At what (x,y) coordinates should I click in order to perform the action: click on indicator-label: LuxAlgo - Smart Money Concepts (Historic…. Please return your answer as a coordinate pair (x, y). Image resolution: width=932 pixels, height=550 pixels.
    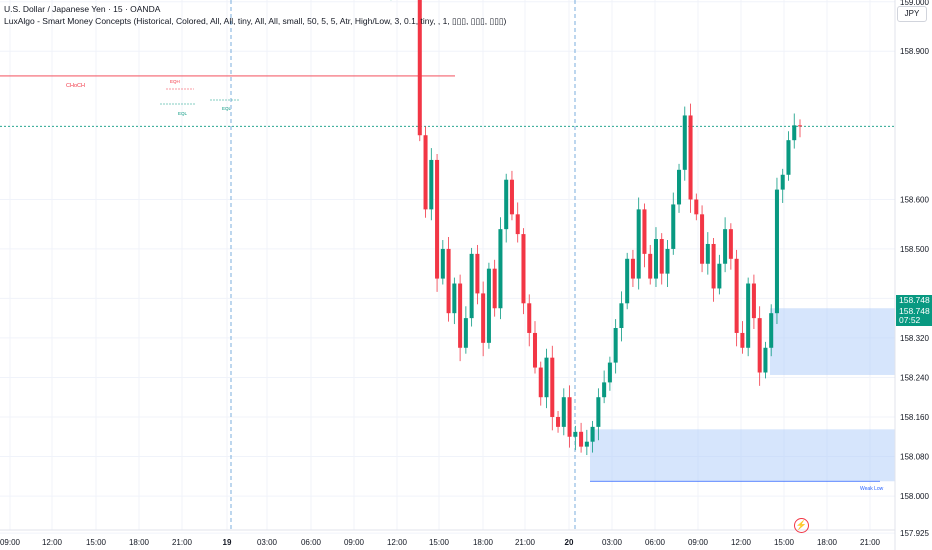
    Looking at the image, I should click on (255, 21).